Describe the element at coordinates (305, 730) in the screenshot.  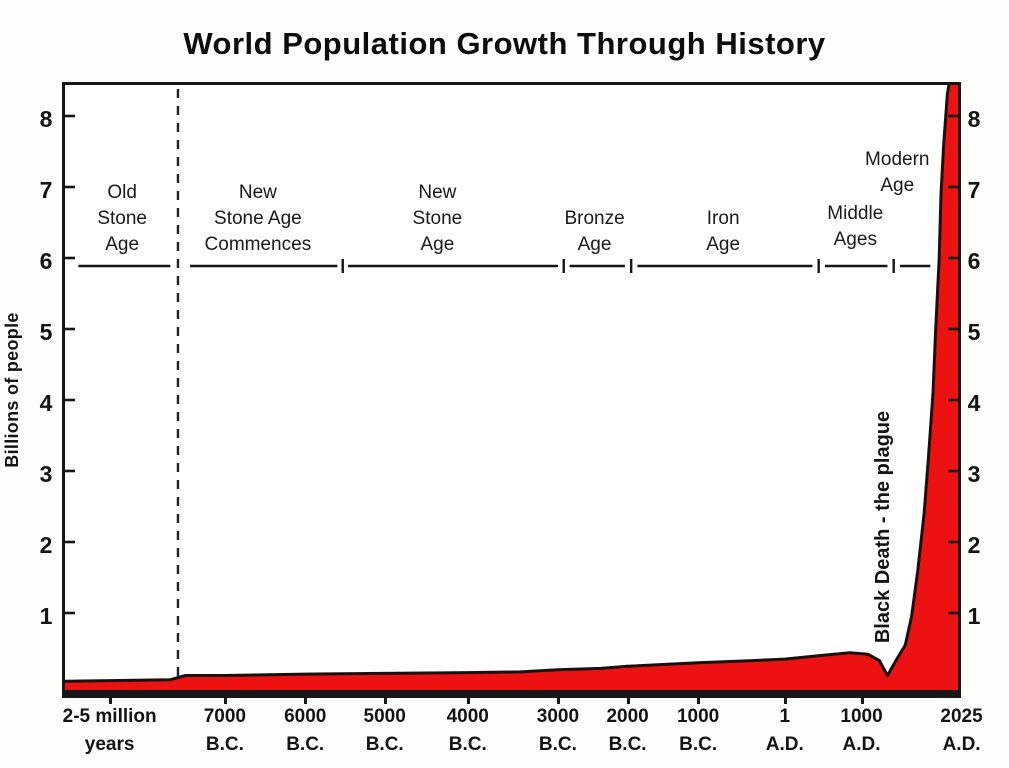
I see `x-tick-label: 6000 B.C.` at that location.